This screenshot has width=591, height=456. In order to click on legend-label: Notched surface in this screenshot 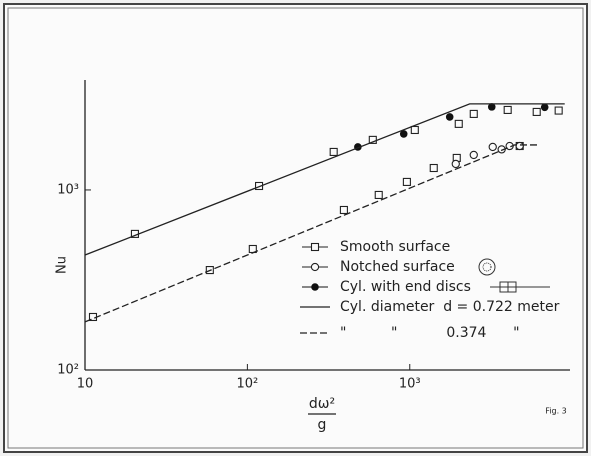, I will do `click(397, 267)`.